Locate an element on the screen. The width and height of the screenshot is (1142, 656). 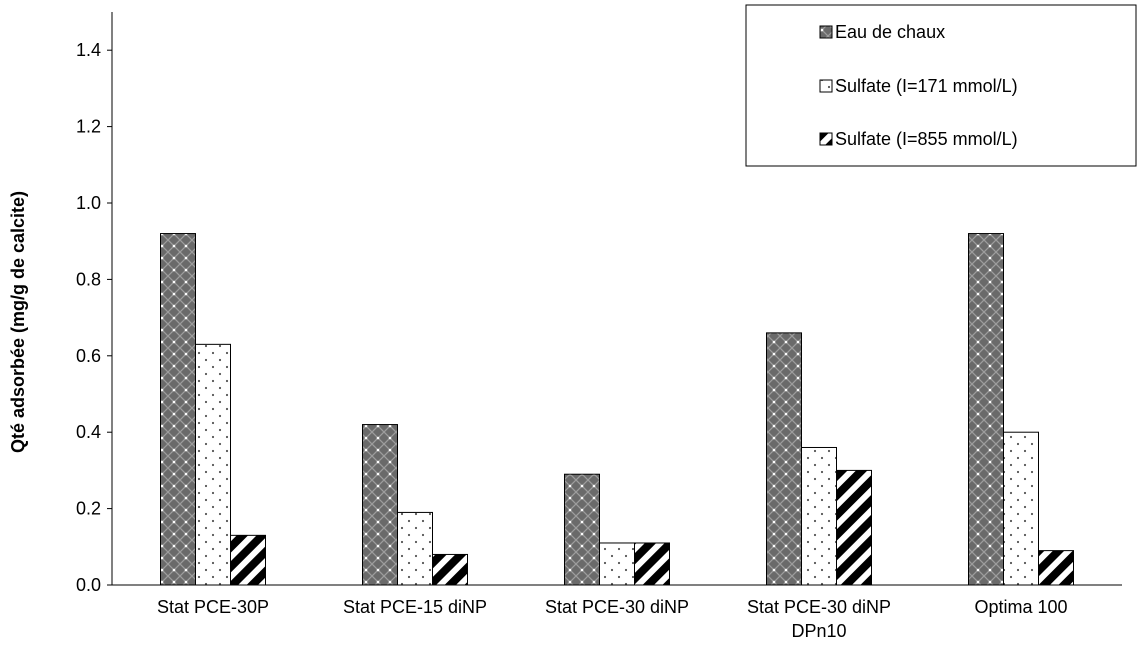
legend-item-eau-de-chaux: Eau de chaux is located at coordinates (882, 32).